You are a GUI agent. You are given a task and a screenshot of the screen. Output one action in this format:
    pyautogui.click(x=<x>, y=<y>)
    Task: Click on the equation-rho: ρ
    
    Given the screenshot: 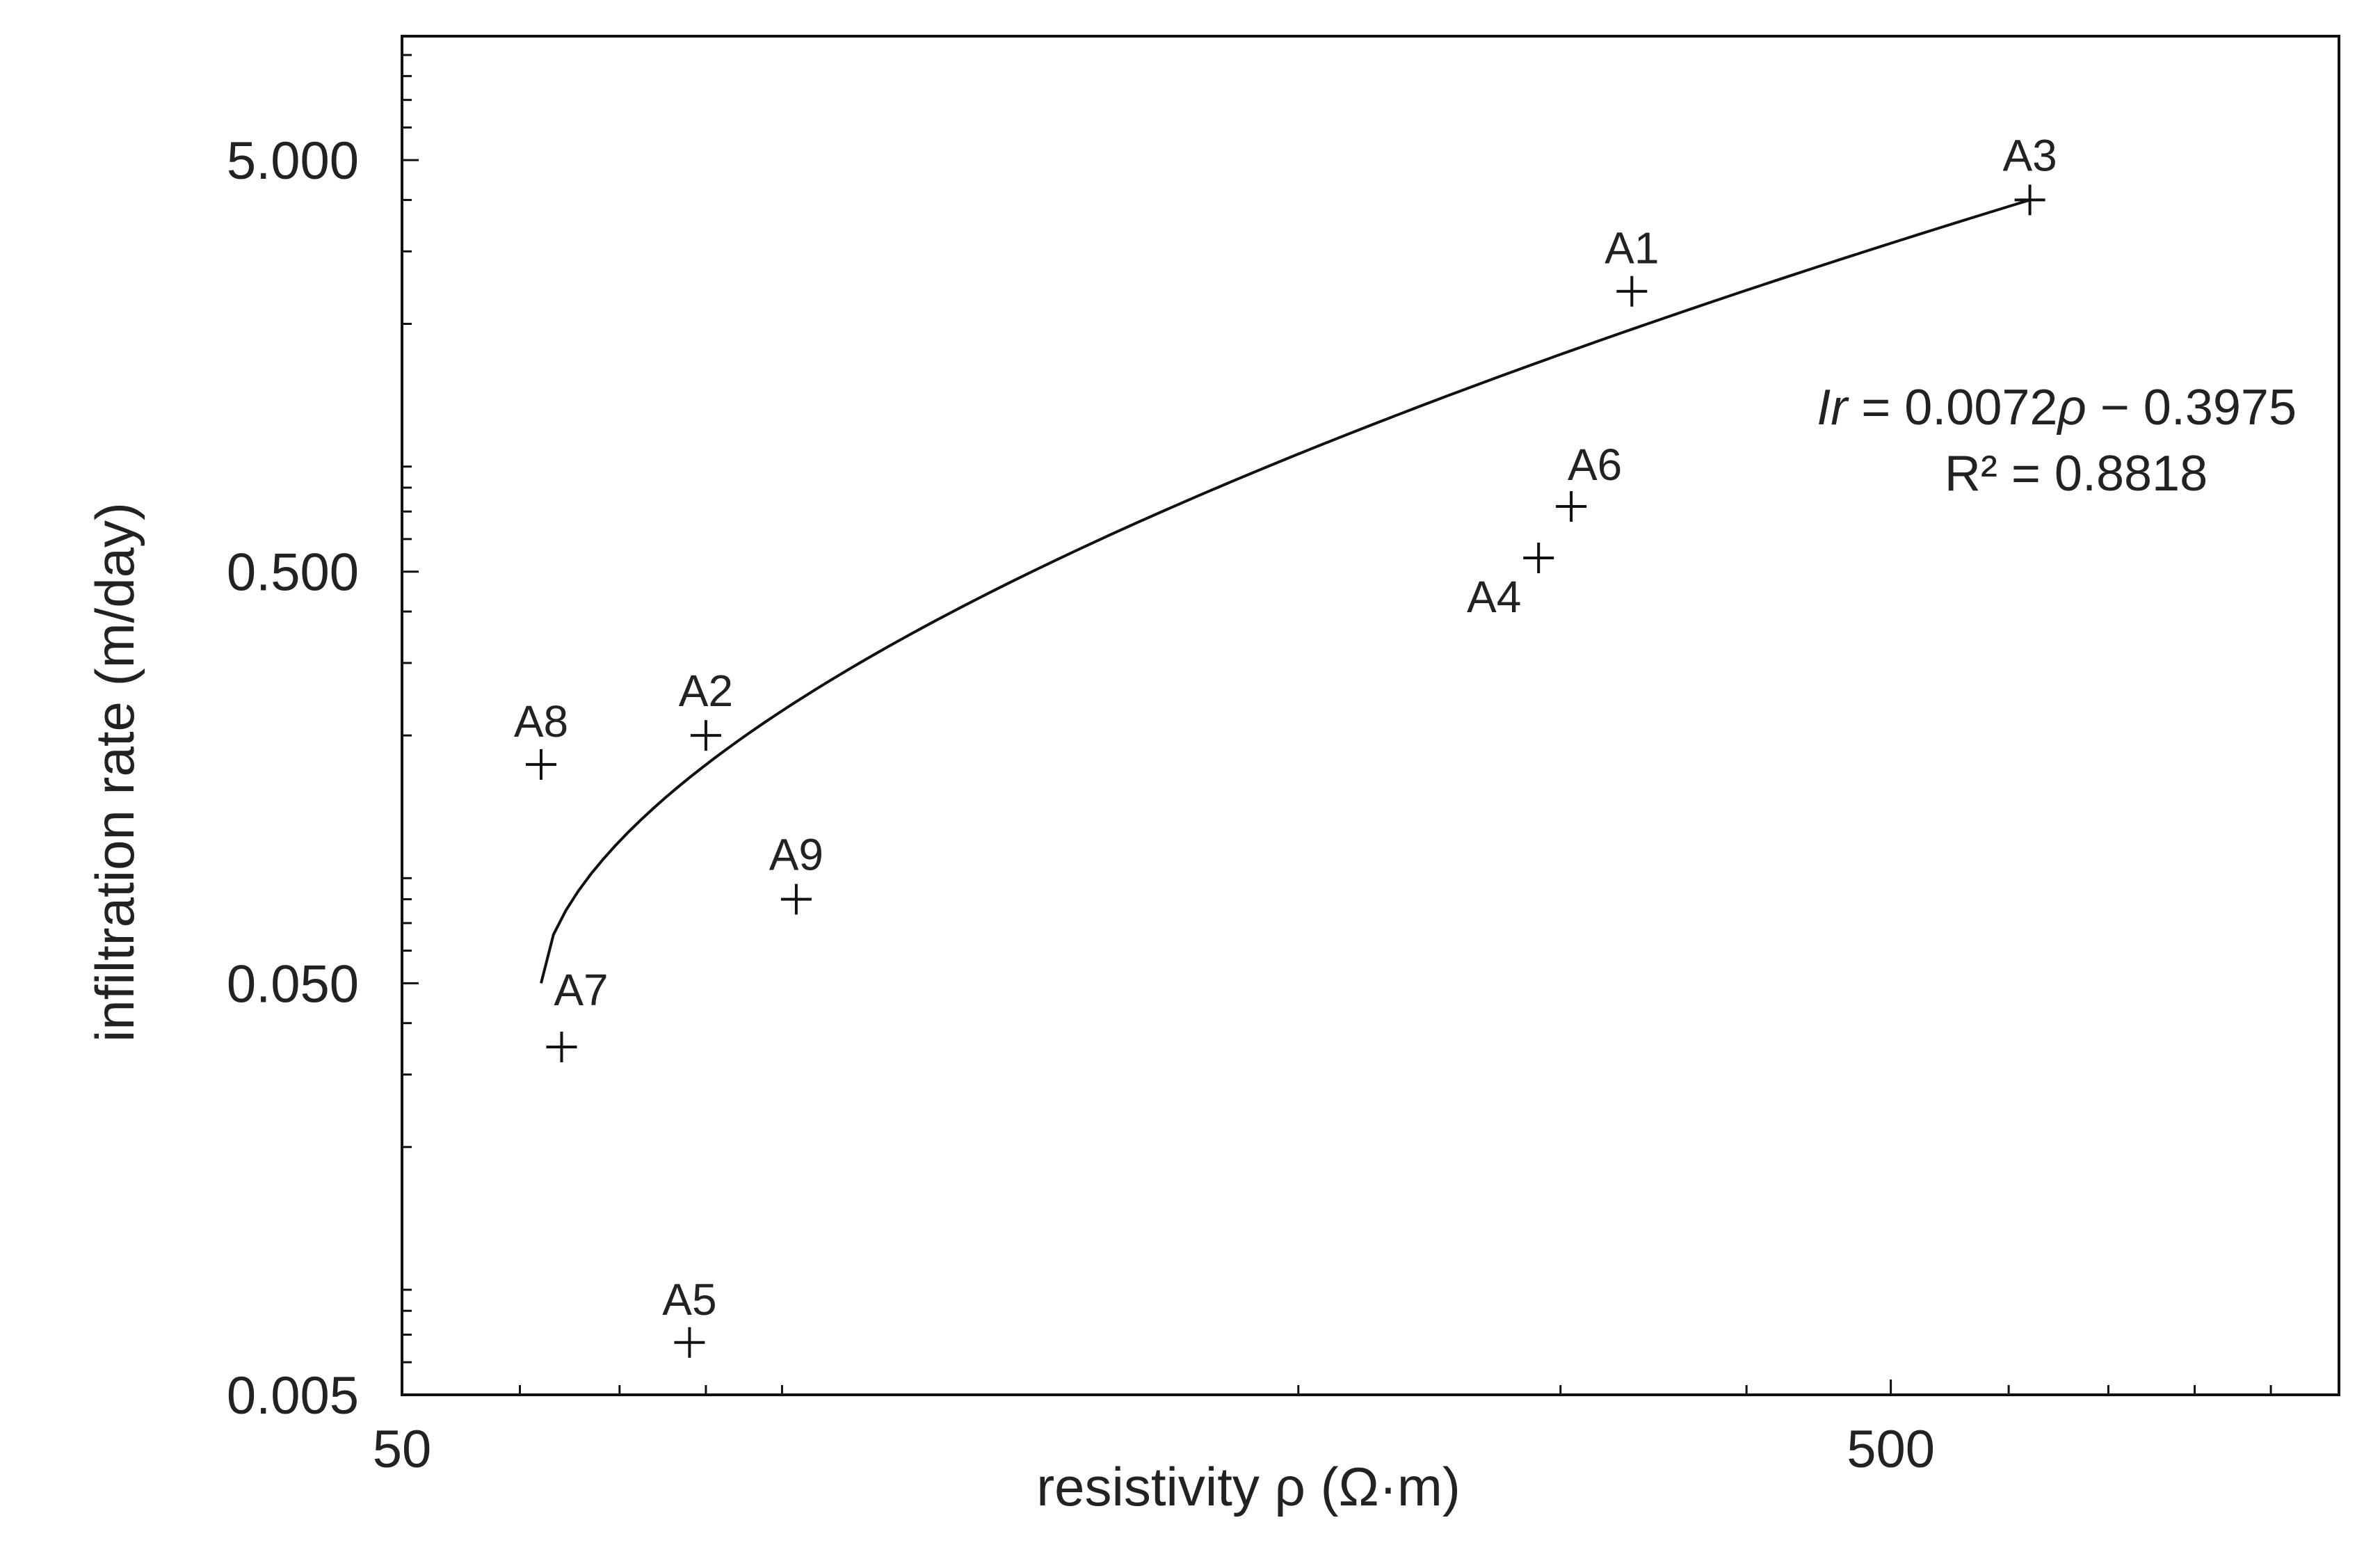 What is the action you would take?
    pyautogui.click(x=2071, y=407)
    